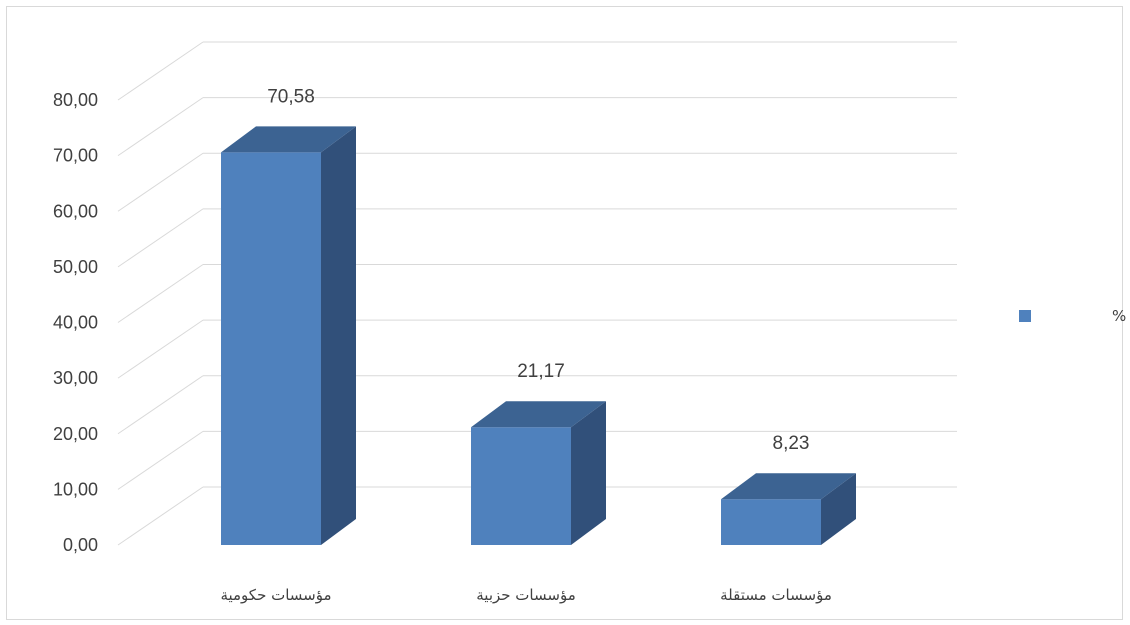 This screenshot has height=625, width=1130. What do you see at coordinates (80, 545) in the screenshot?
I see `y-tick-label: 0,00` at bounding box center [80, 545].